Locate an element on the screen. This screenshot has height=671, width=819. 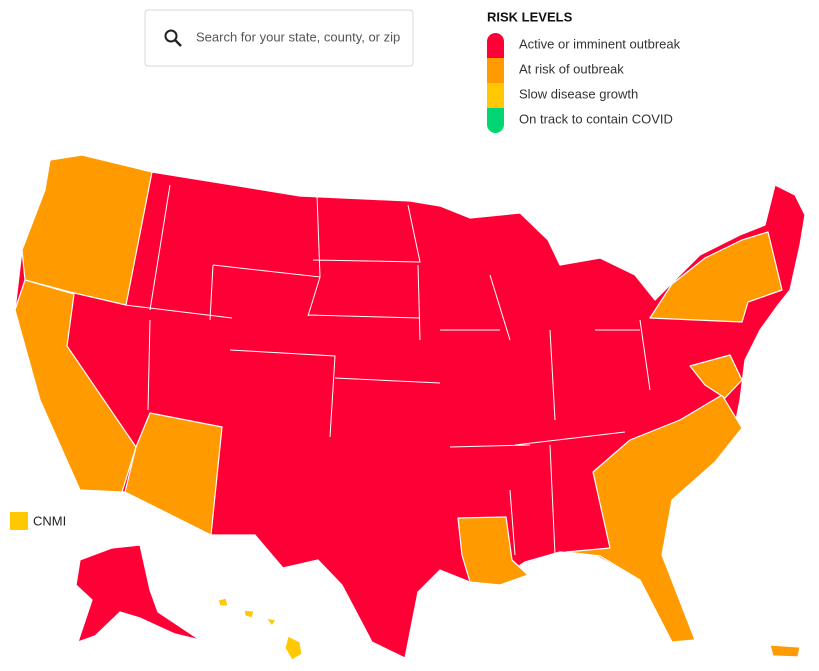
legend-label: On track to contain COVID is located at coordinates (596, 118).